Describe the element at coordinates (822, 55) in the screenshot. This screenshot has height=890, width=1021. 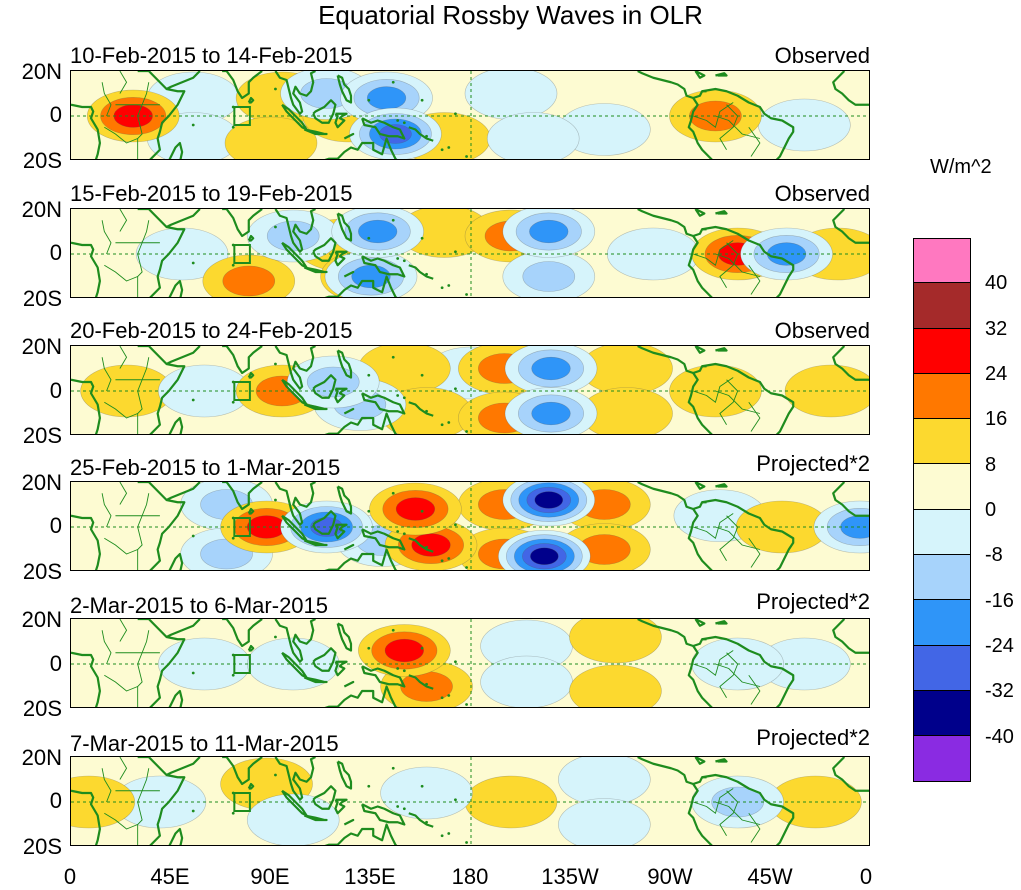
I see `panel-1-type: Observed` at that location.